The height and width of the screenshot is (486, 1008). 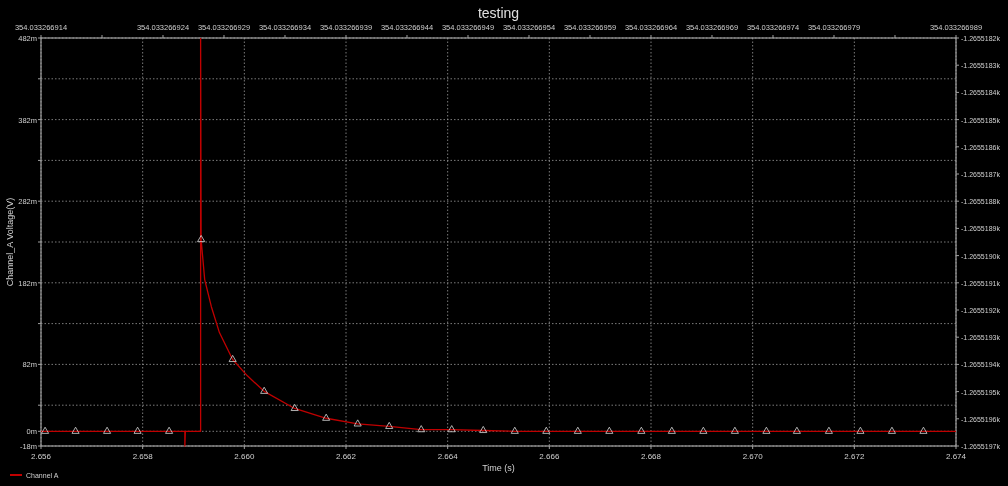 What do you see at coordinates (41, 456) in the screenshot?
I see `x-tick-label: 2.656` at bounding box center [41, 456].